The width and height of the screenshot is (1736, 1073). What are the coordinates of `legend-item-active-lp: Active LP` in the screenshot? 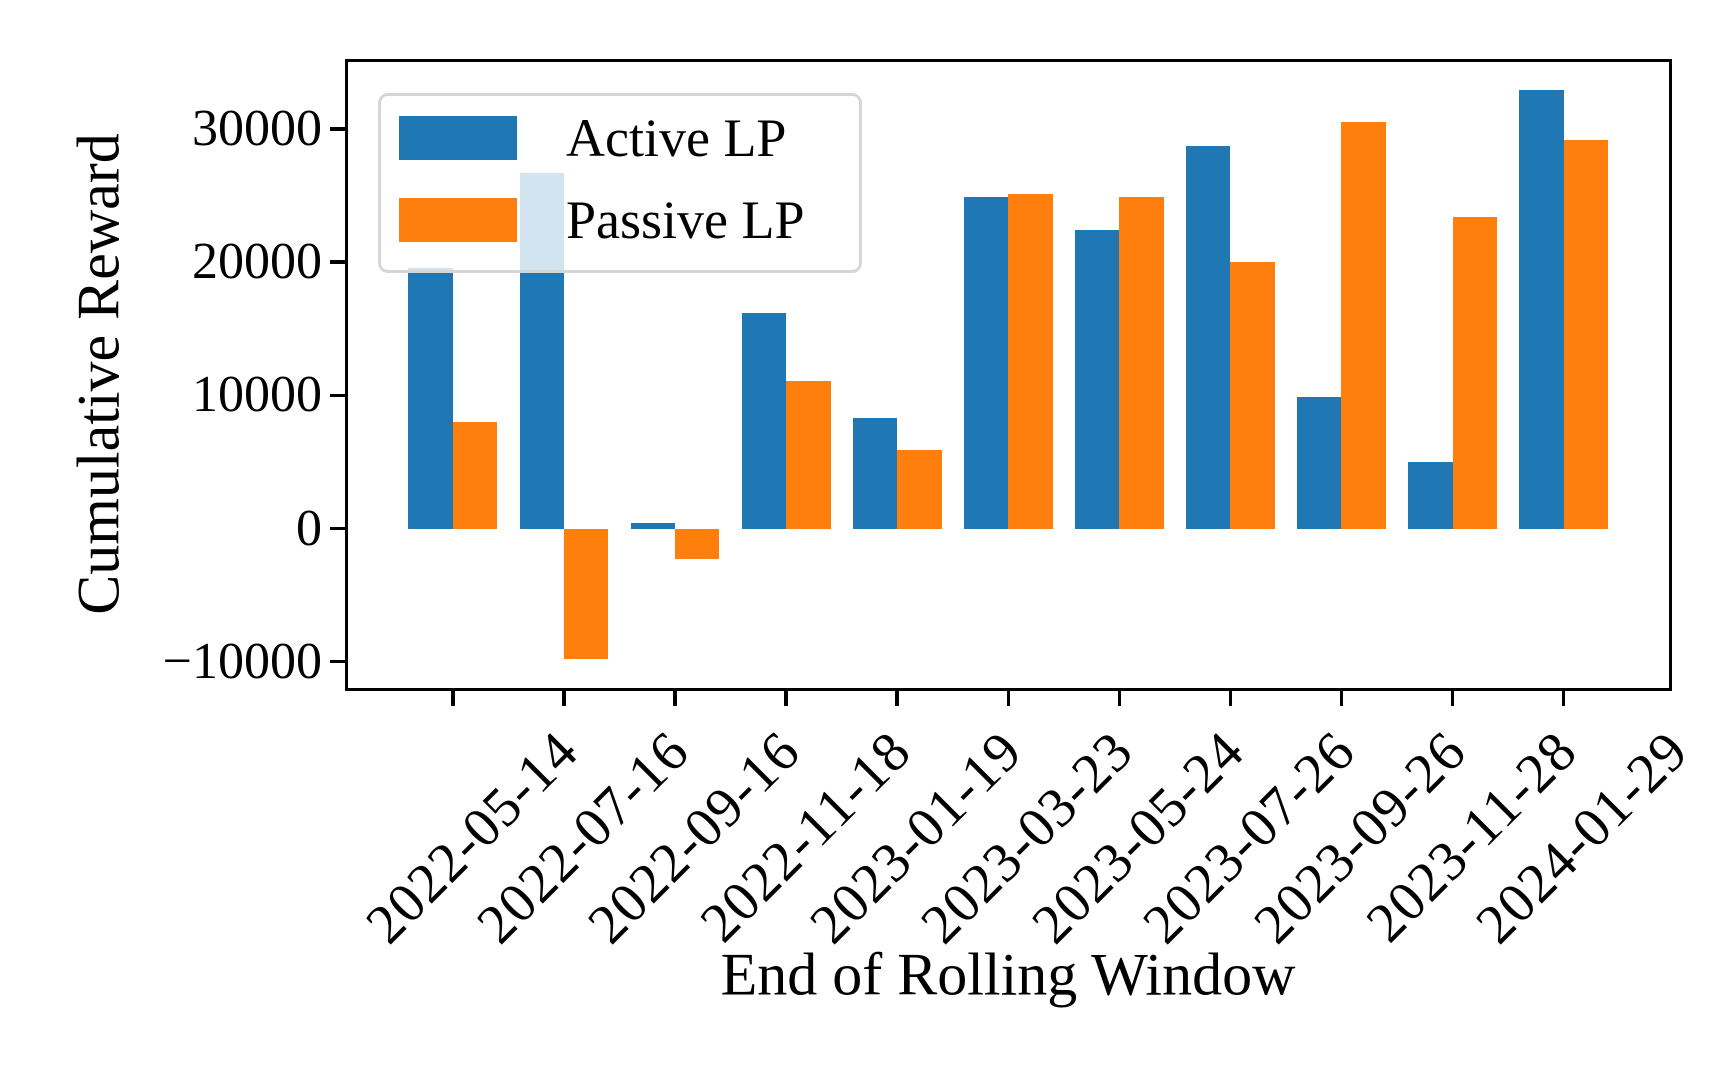 It's located at (592, 138).